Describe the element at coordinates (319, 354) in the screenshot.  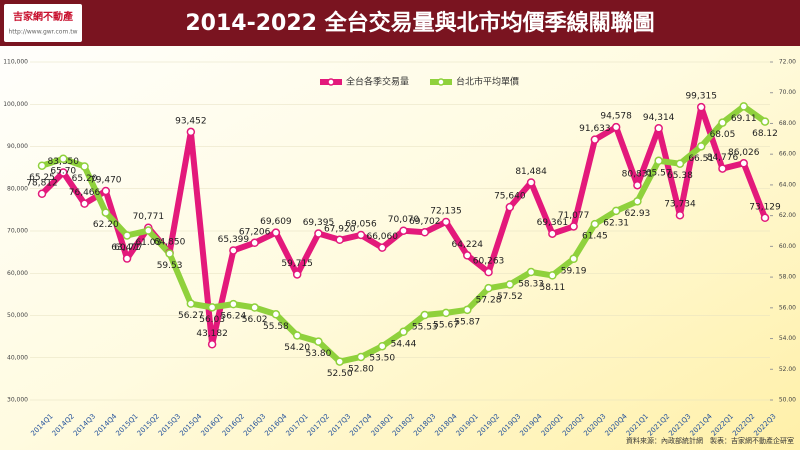
I see `data-label: 53.80` at that location.